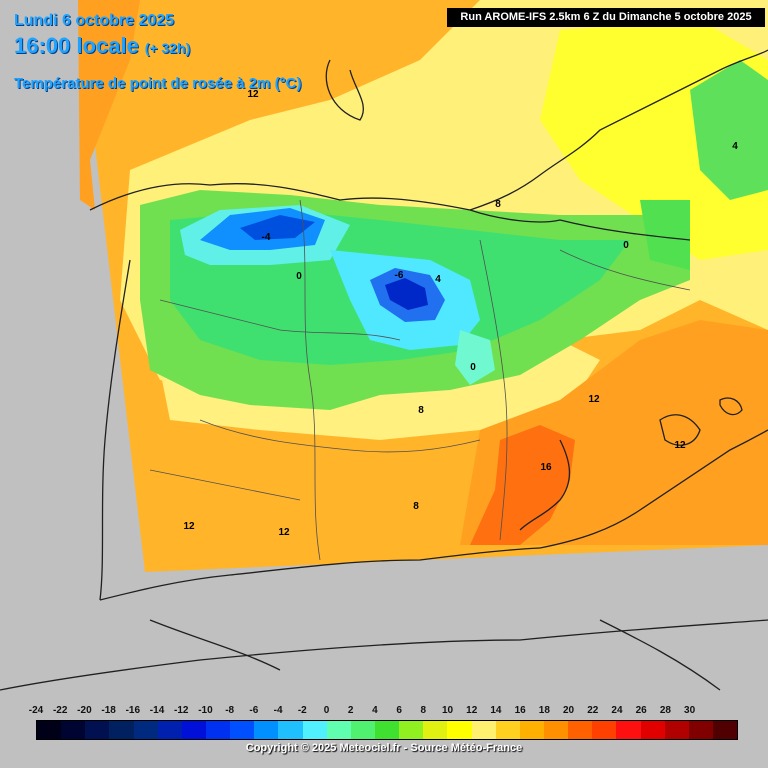 The height and width of the screenshot is (768, 768). I want to click on legend-tick-label: 2, so click(350, 710).